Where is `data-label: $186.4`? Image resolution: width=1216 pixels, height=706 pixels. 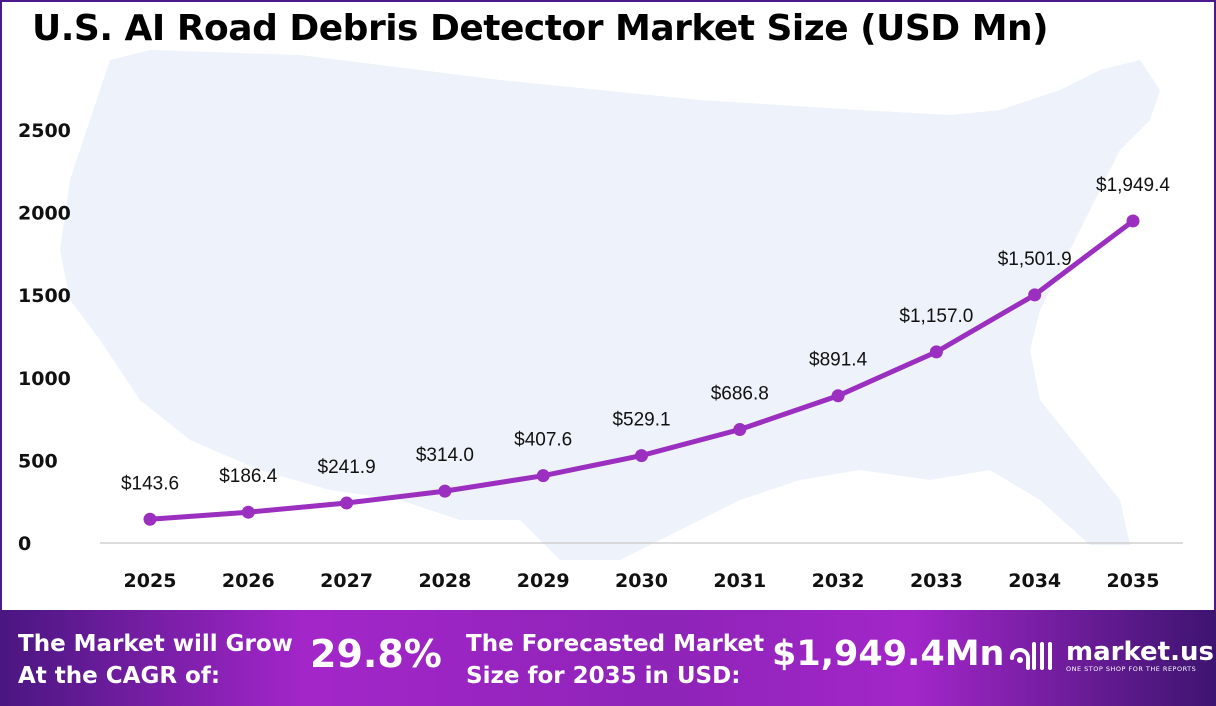
data-label: $186.4 is located at coordinates (248, 476).